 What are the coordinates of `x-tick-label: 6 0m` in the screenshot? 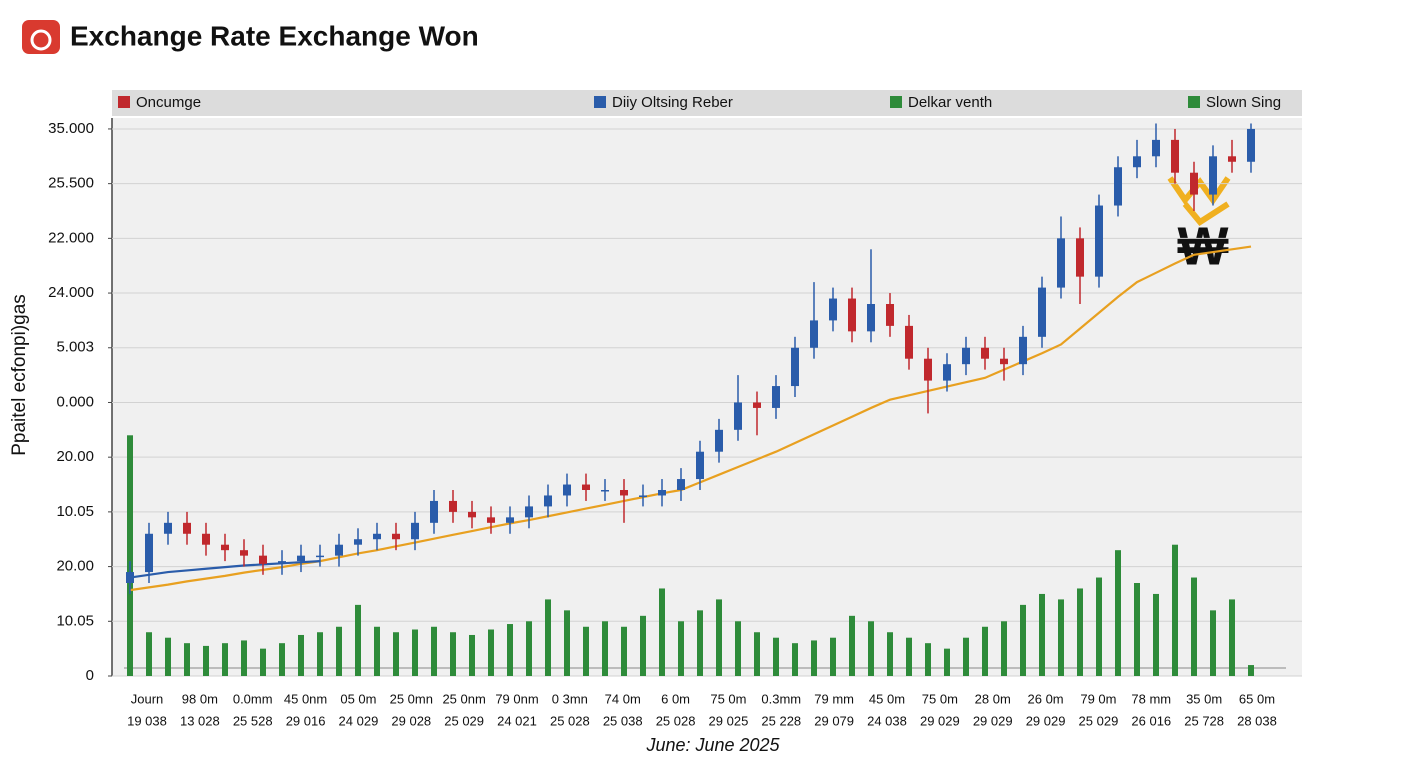 It's located at (675, 698).